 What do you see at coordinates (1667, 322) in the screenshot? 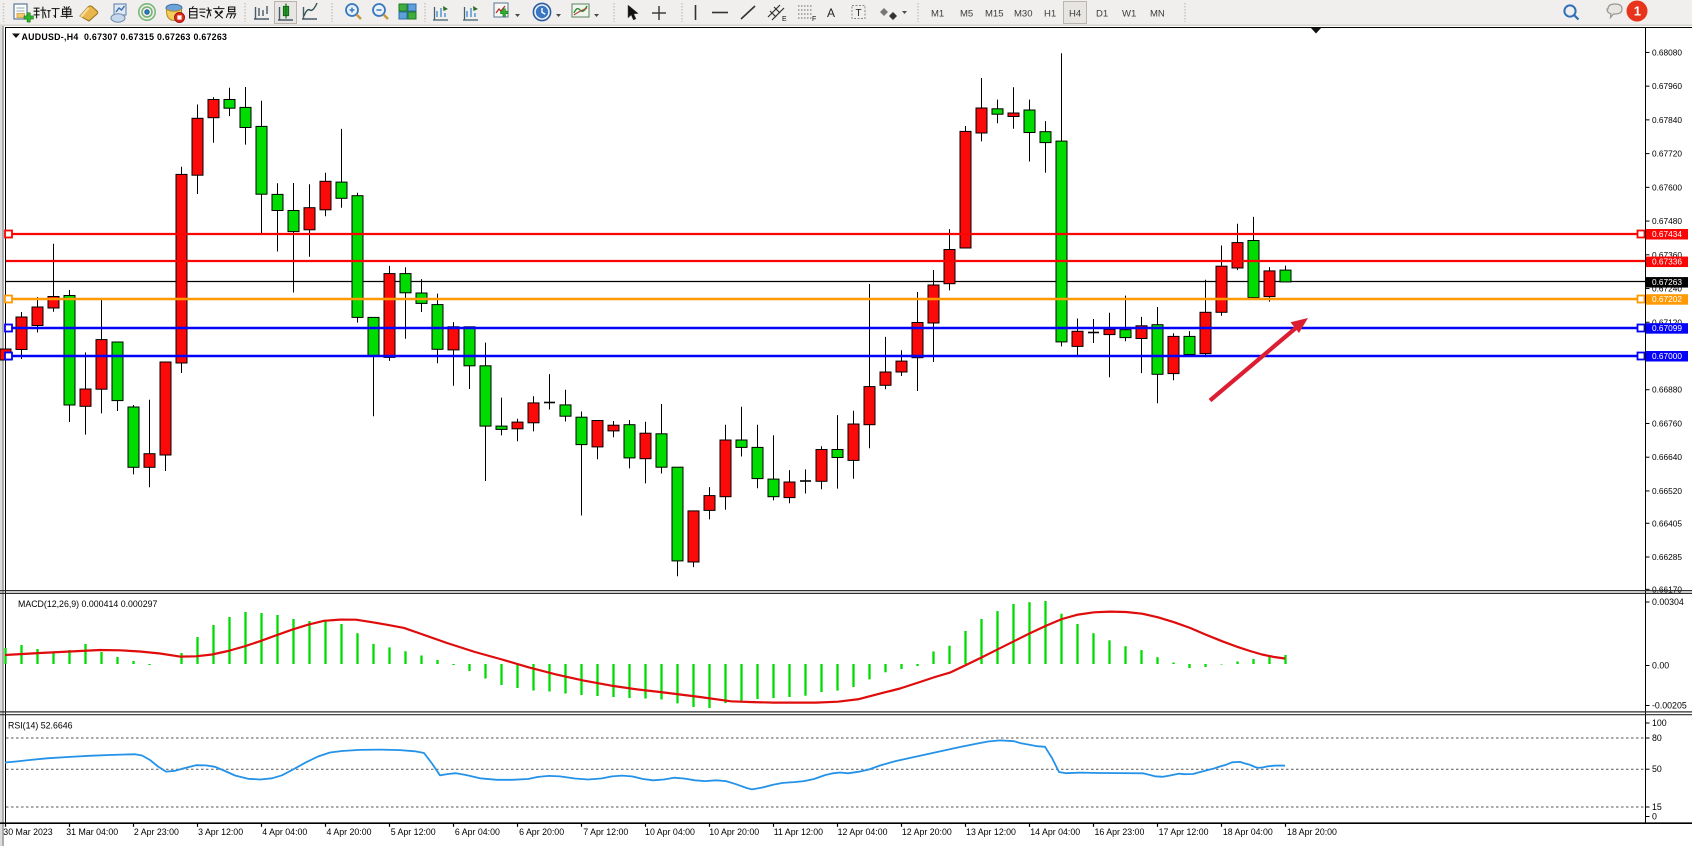
I see `svg-text: 0.67120` at bounding box center [1667, 322].